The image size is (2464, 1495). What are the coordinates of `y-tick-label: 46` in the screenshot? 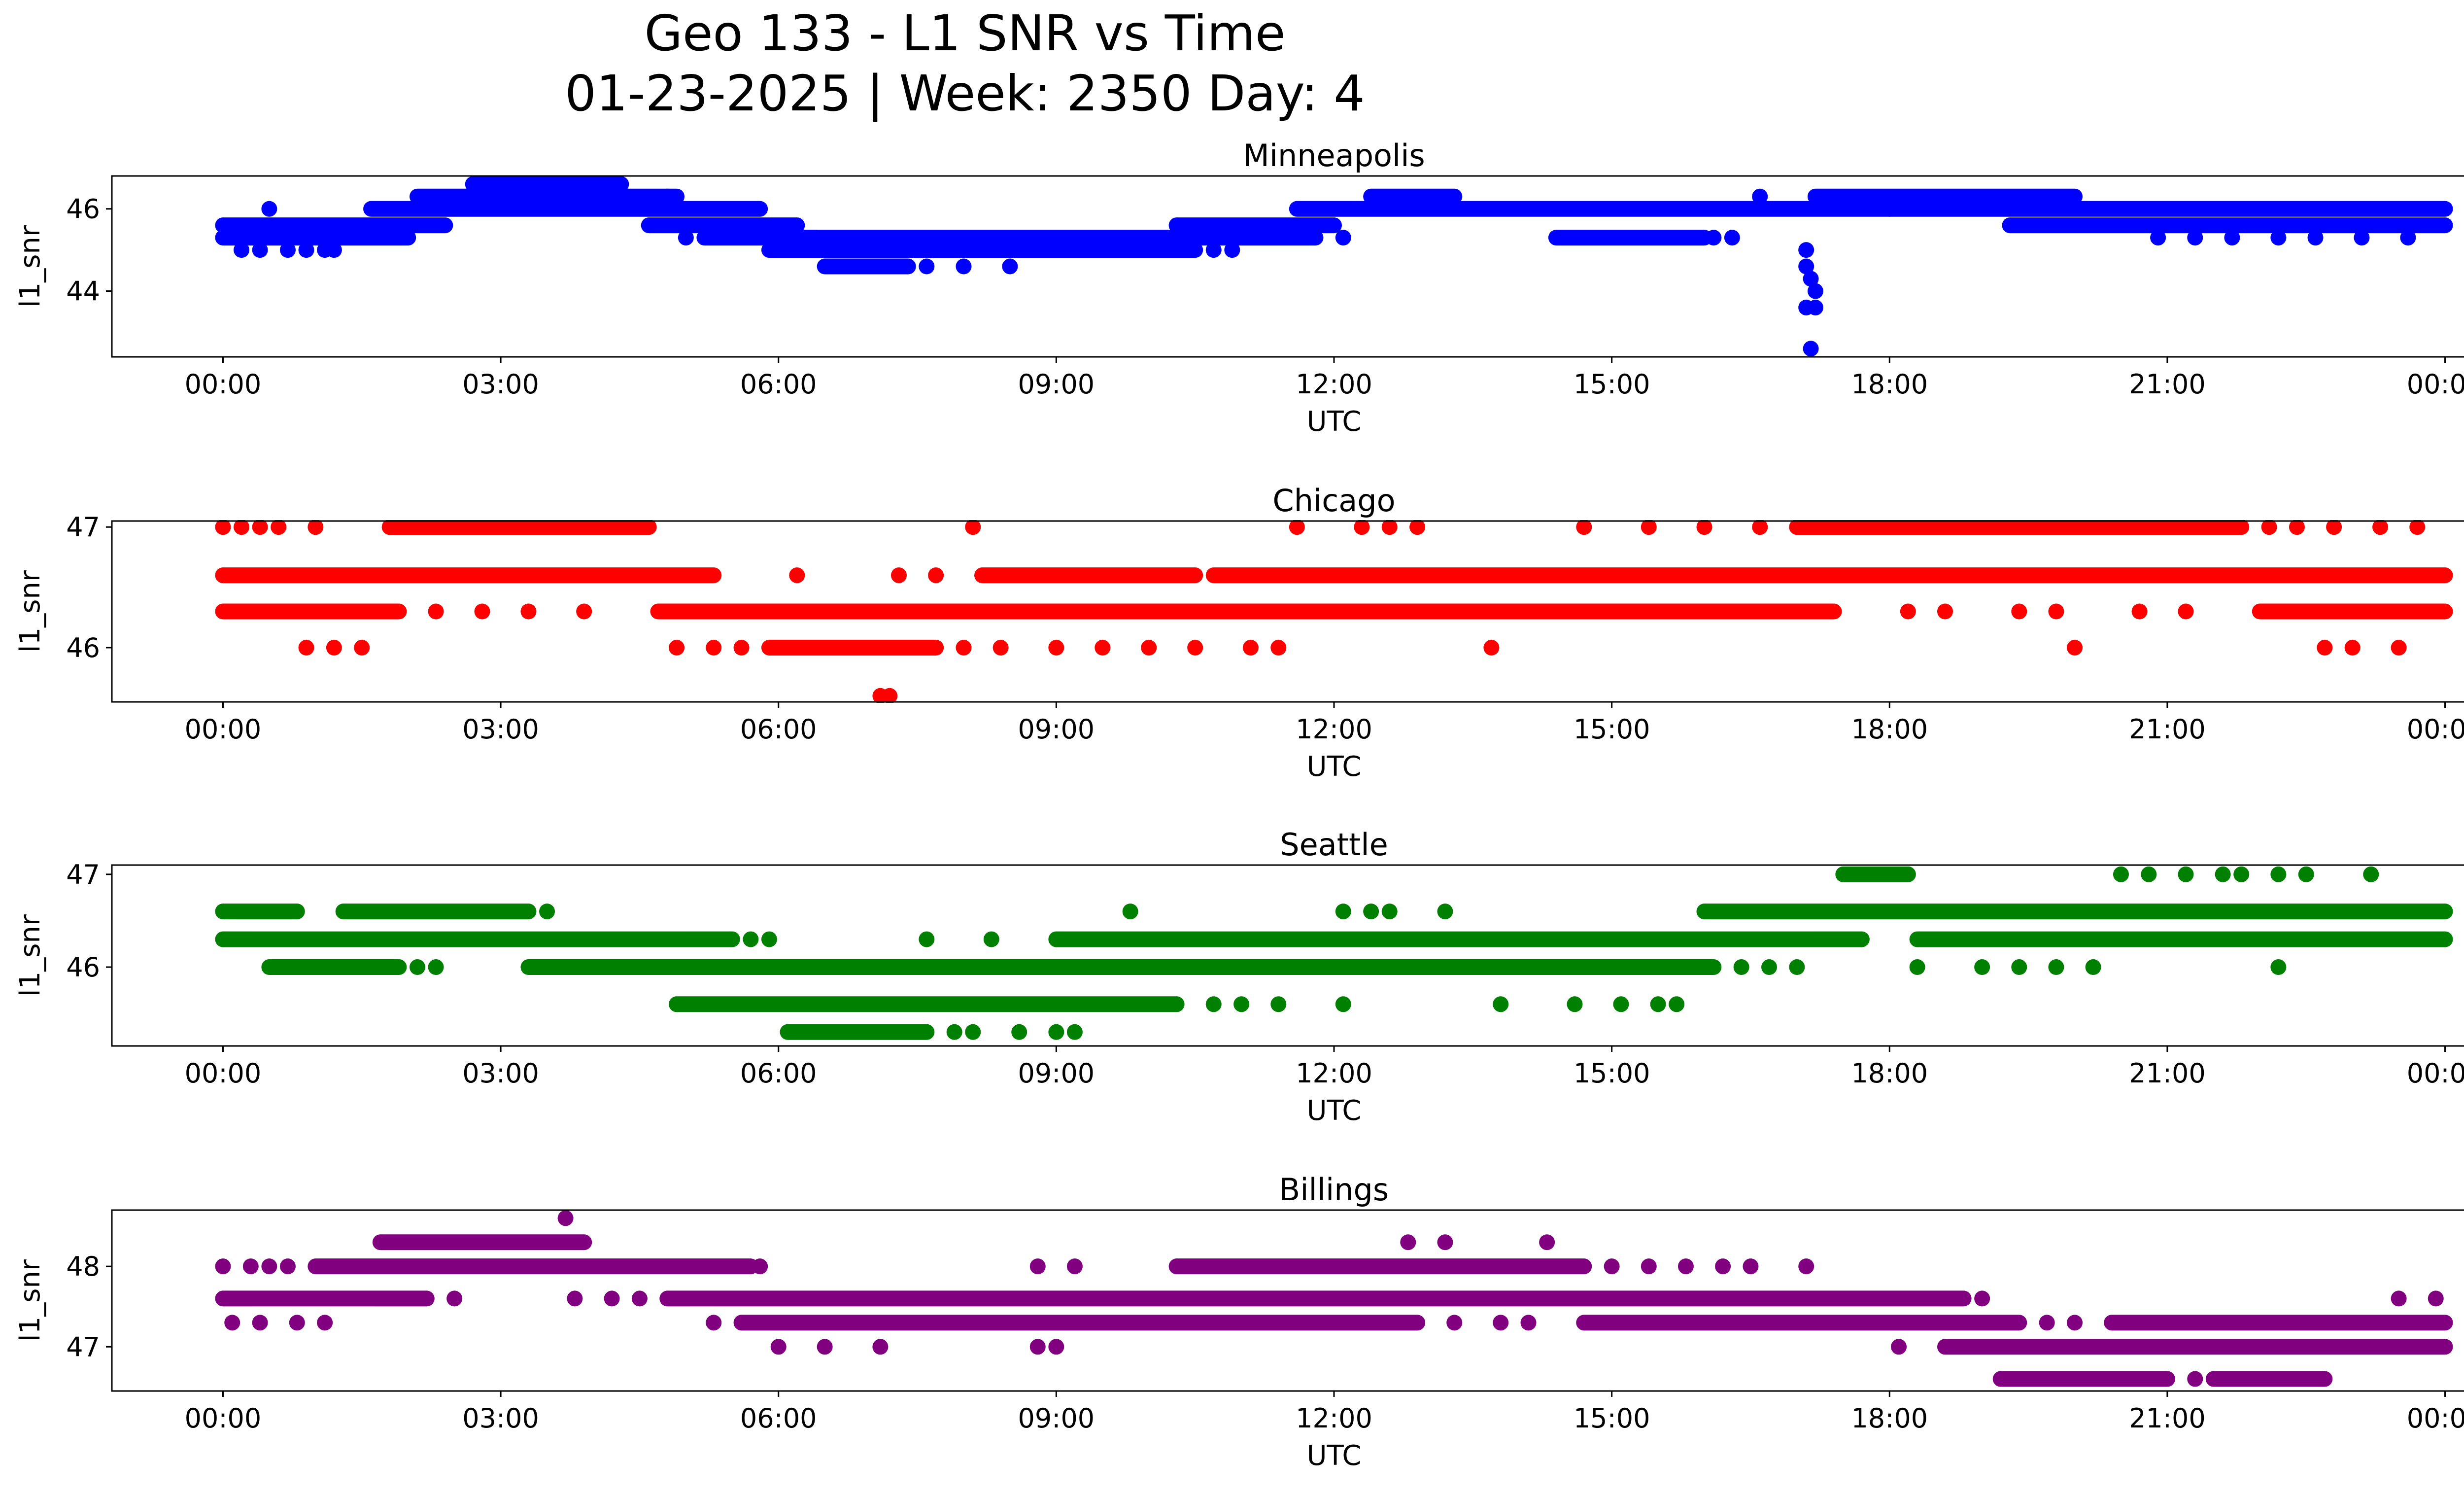 It's located at (83, 647).